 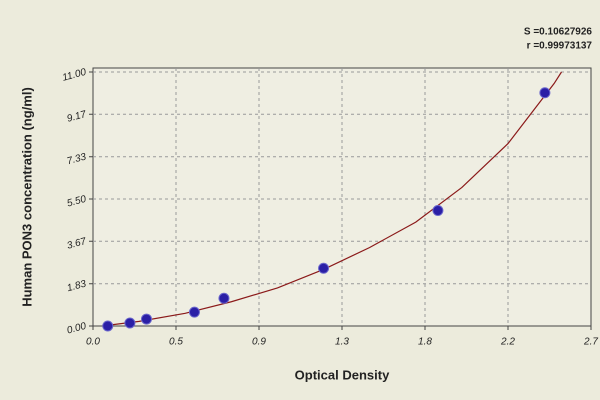 What do you see at coordinates (77, 117) in the screenshot?
I see `y-tick-label: 9.17` at bounding box center [77, 117].